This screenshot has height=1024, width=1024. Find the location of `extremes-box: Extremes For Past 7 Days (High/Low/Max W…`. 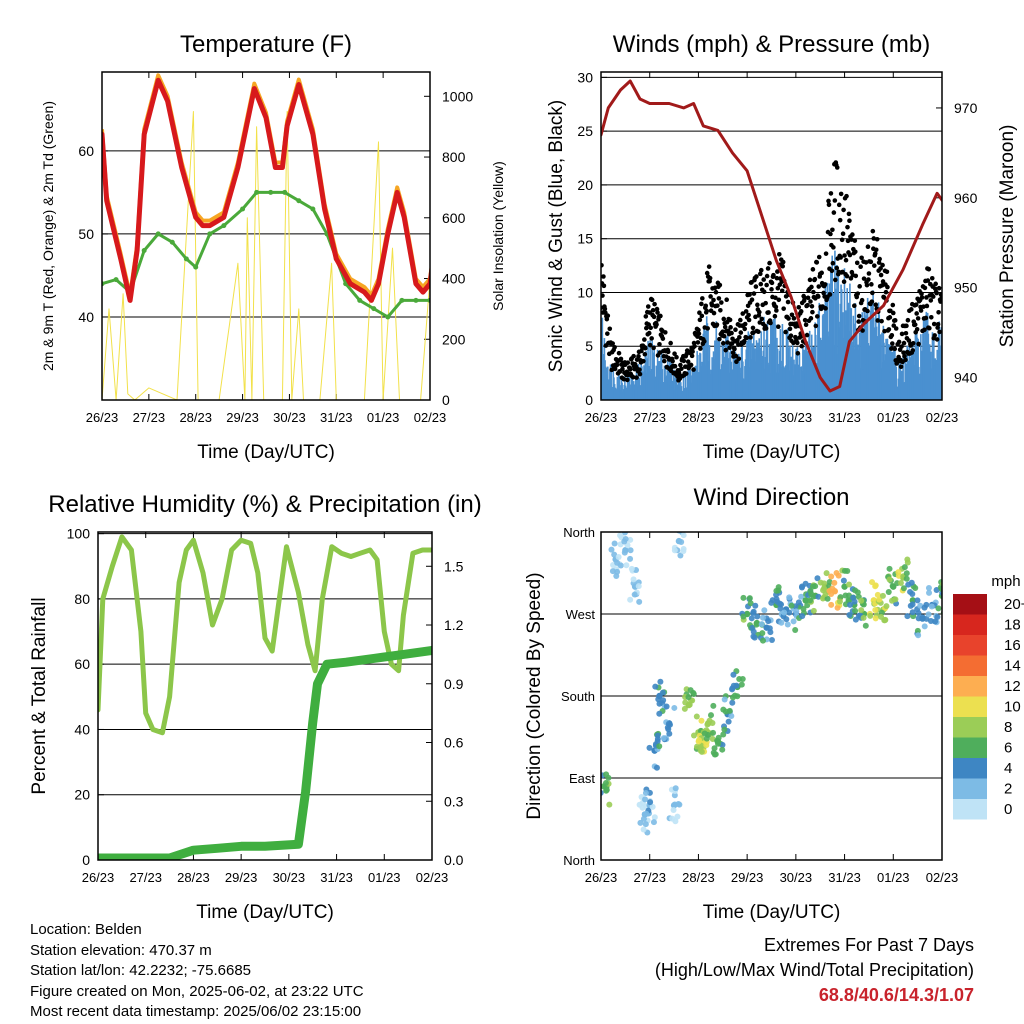

extremes-box: Extremes For Past 7 Days (High/Low/Max W… is located at coordinates (814, 970).